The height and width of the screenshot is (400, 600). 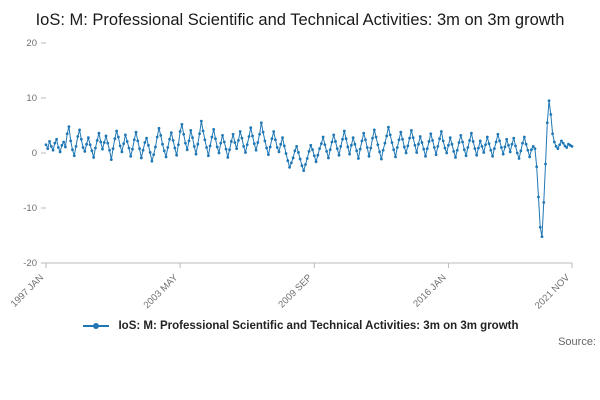 What do you see at coordinates (553, 292) in the screenshot?
I see `svg-text: 2021 NOV` at bounding box center [553, 292].